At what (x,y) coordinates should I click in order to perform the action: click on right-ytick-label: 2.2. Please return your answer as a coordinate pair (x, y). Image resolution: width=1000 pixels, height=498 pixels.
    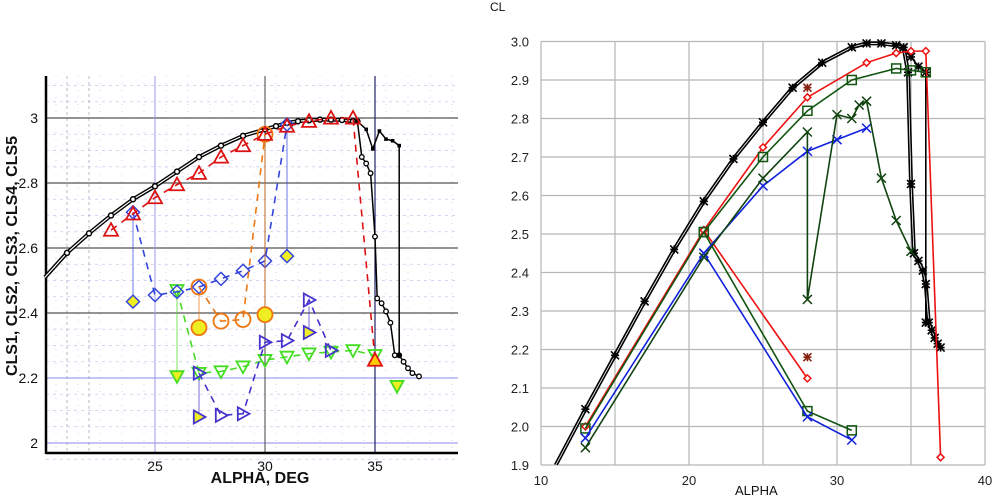
    Looking at the image, I should click on (520, 350).